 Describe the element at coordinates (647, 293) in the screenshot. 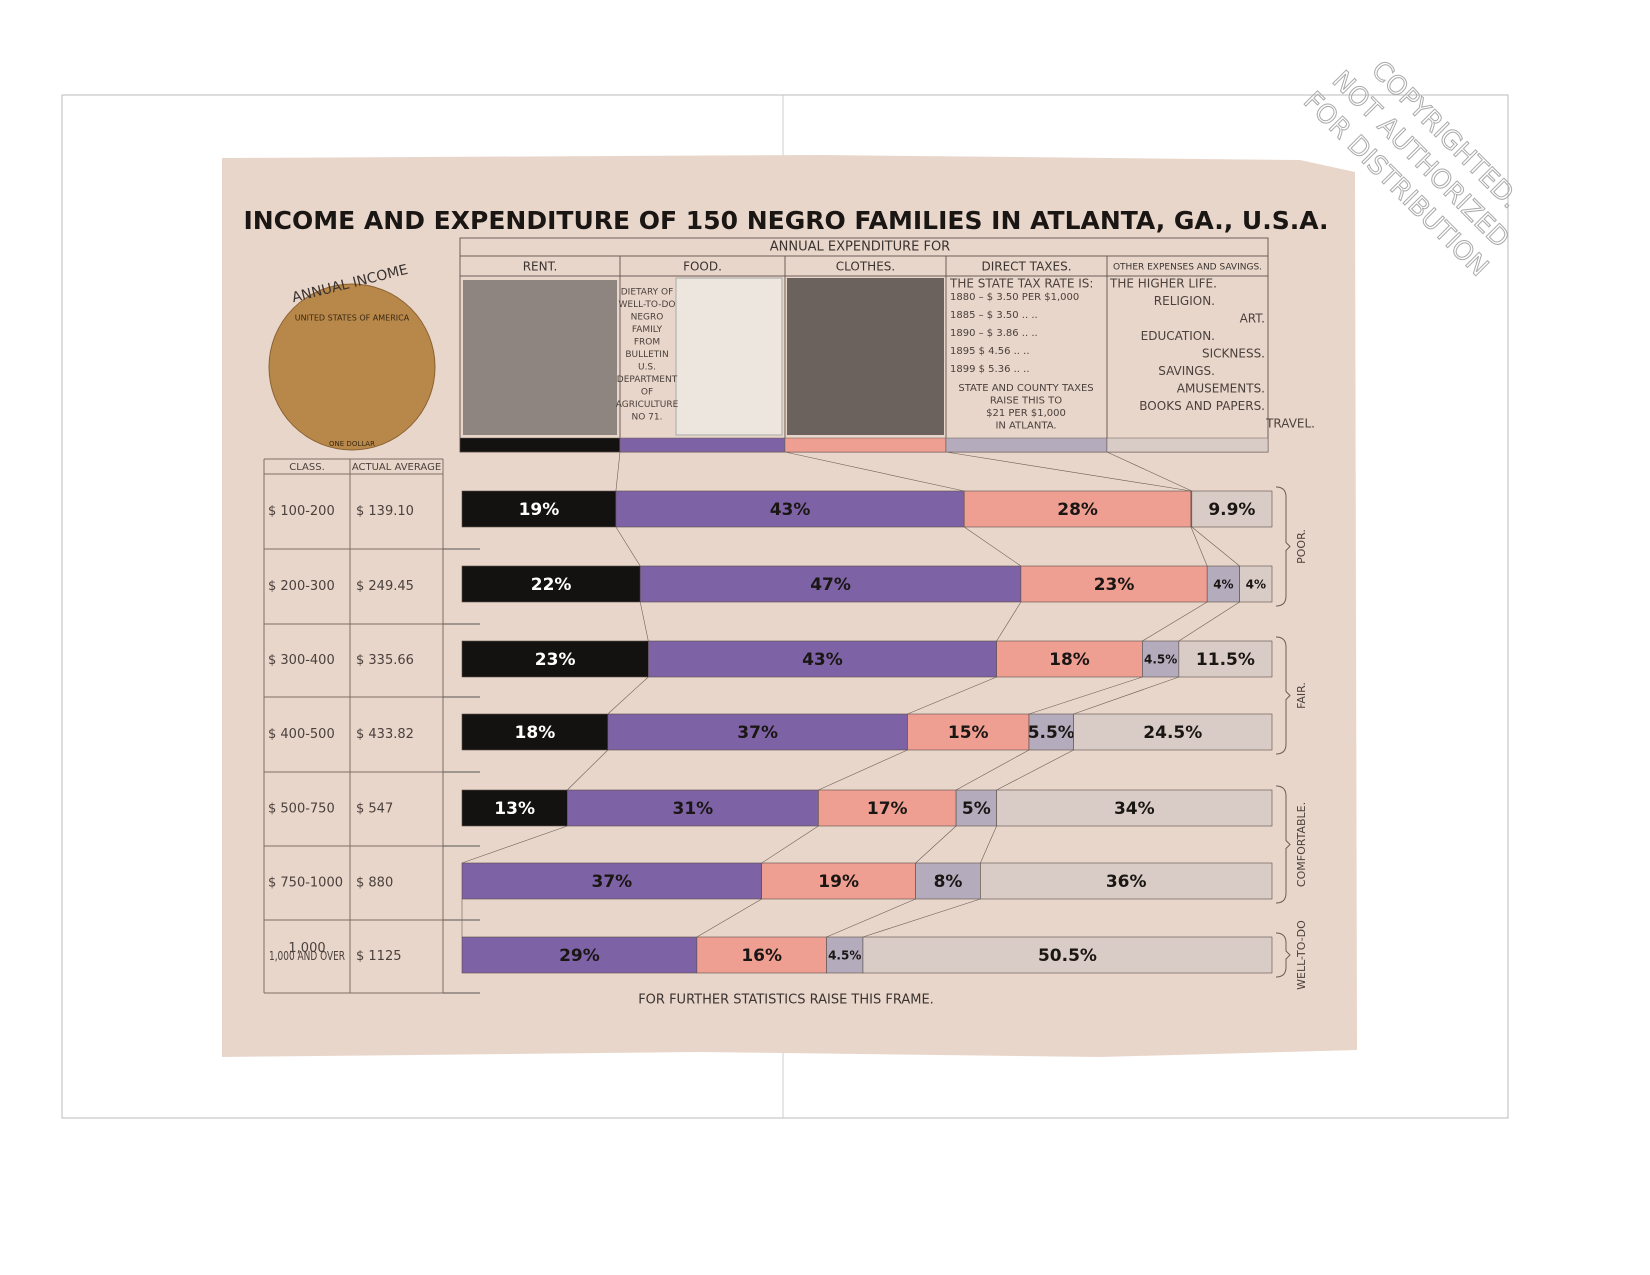

I see `panel-text: DIETARY OF` at that location.